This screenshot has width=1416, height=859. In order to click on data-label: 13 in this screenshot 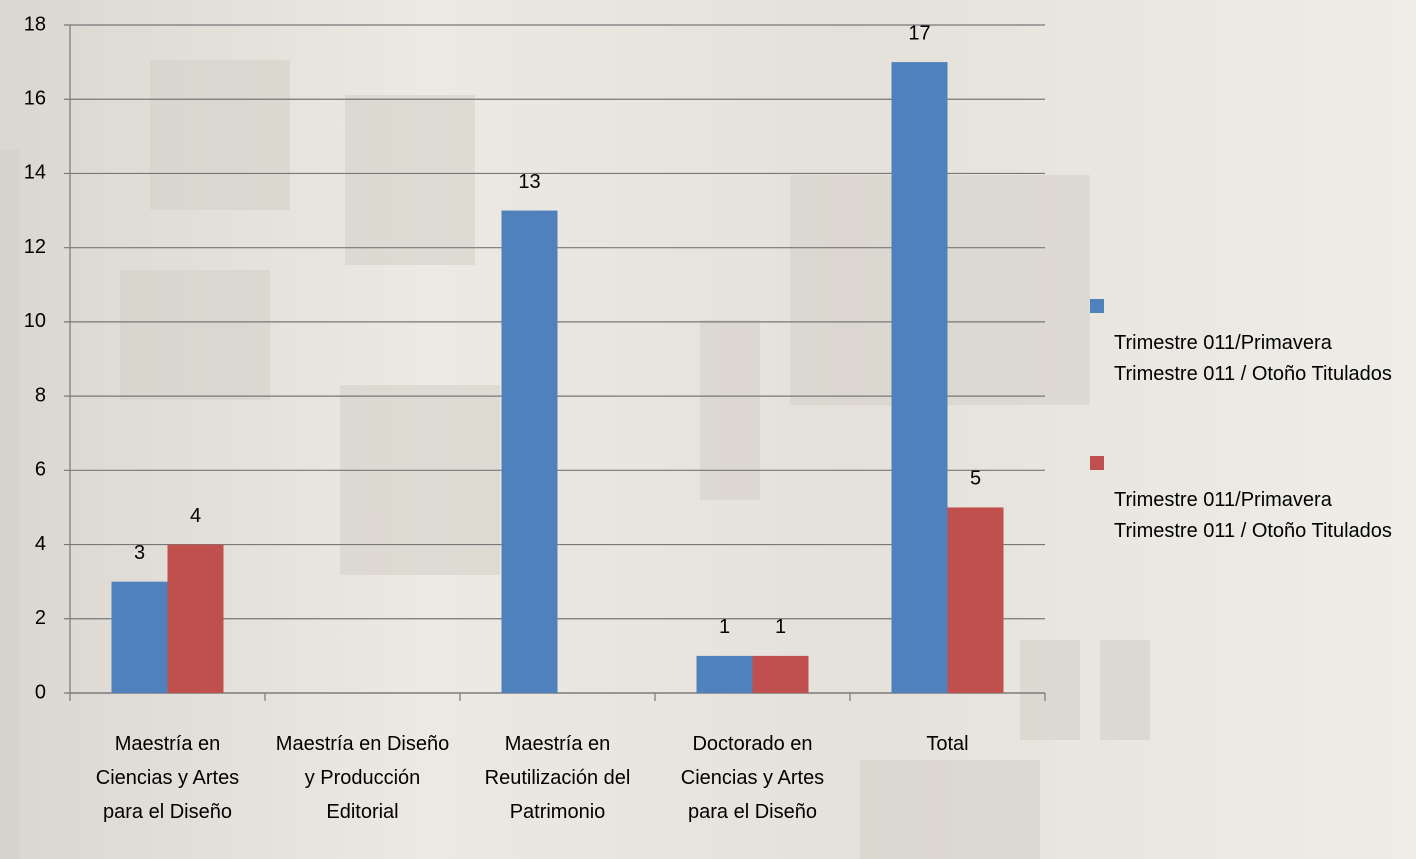, I will do `click(529, 182)`.